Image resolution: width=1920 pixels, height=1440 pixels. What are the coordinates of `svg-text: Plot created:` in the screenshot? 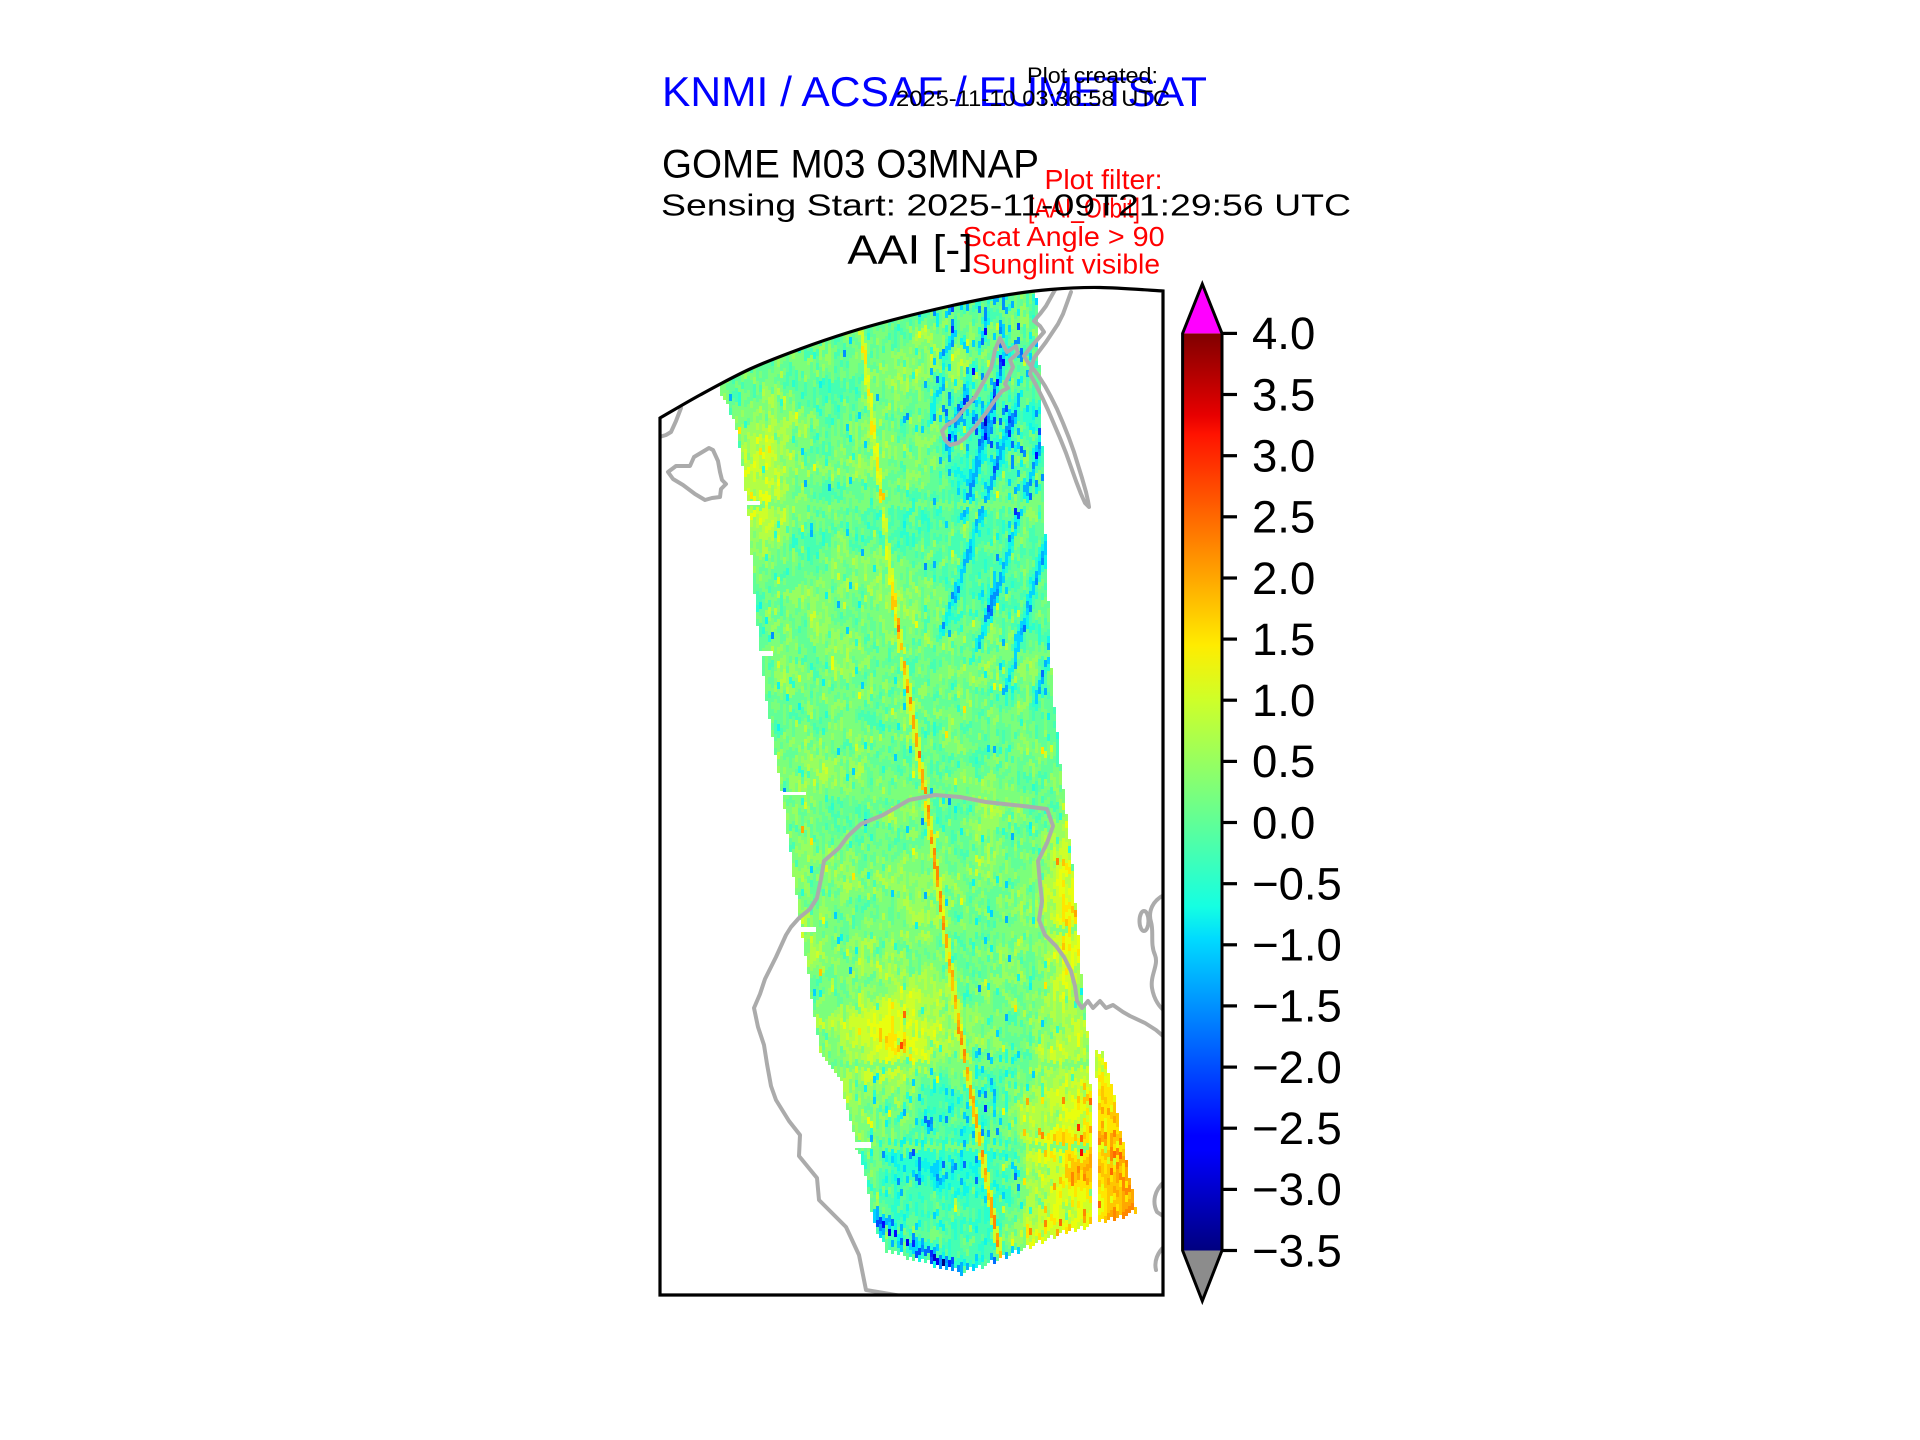 It's located at (1092, 75).